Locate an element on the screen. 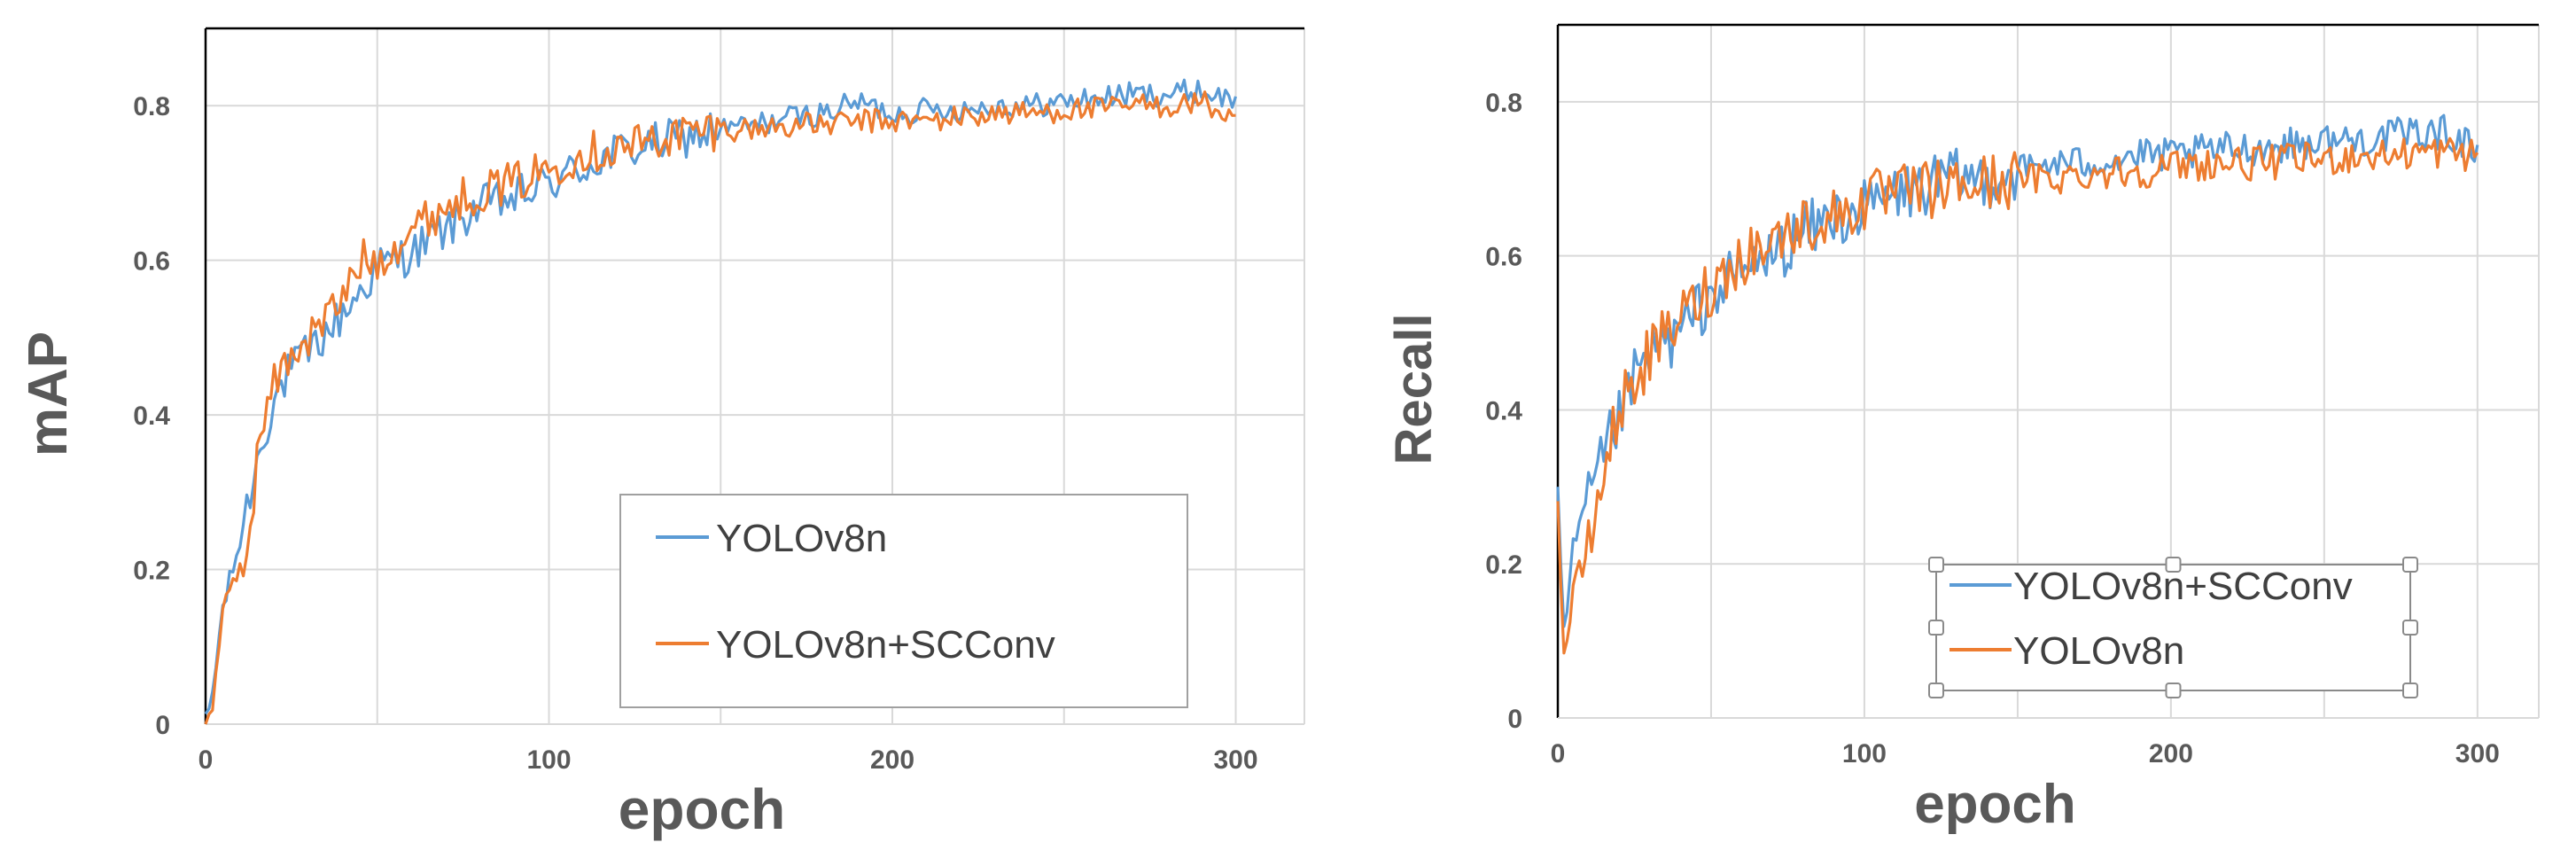 This screenshot has height=858, width=2576. legend: YOLOv8n YOLOv8n+SCConv is located at coordinates (904, 601).